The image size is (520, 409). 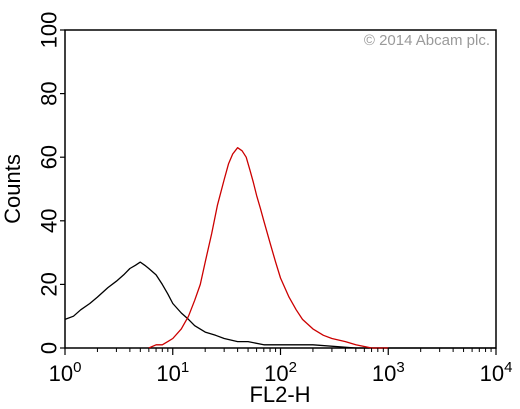 What do you see at coordinates (293, 367) in the screenshot?
I see `x-tick-exponent: 2` at bounding box center [293, 367].